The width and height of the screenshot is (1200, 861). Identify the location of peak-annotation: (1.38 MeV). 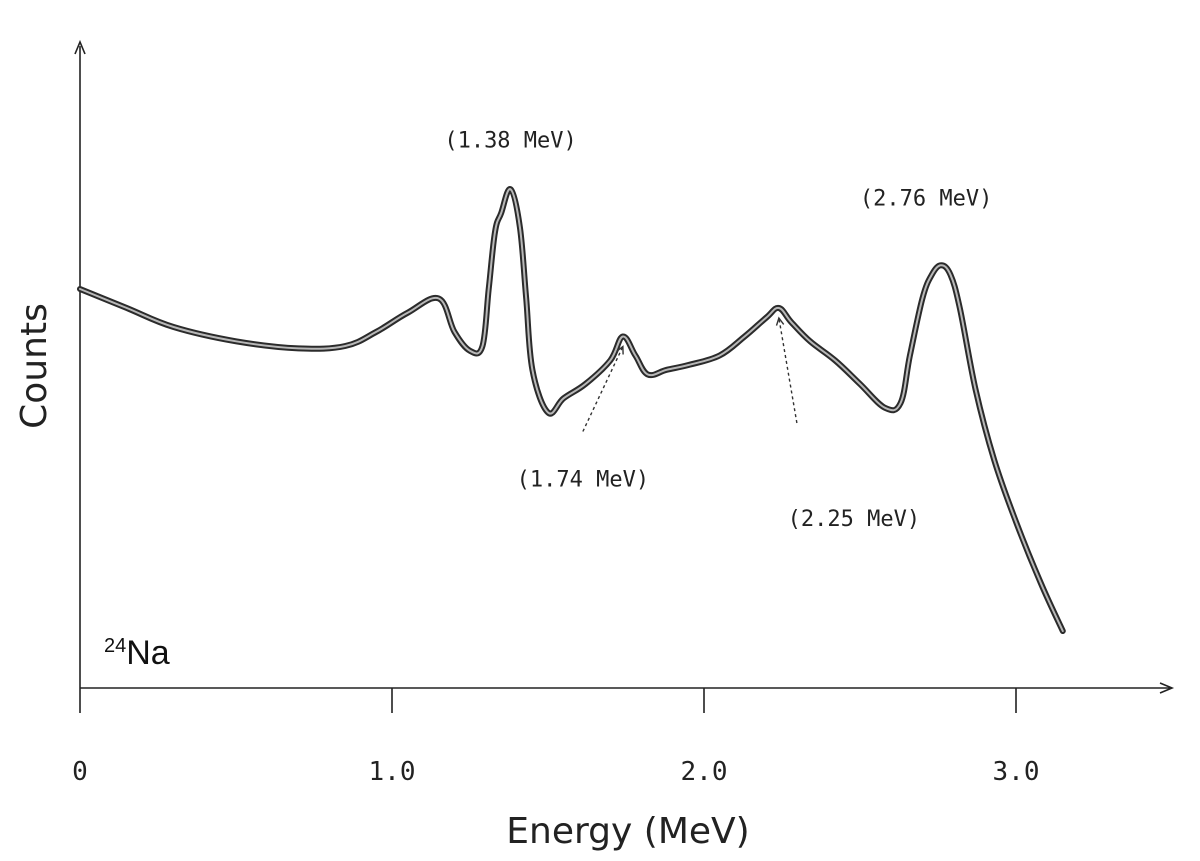
(510, 140).